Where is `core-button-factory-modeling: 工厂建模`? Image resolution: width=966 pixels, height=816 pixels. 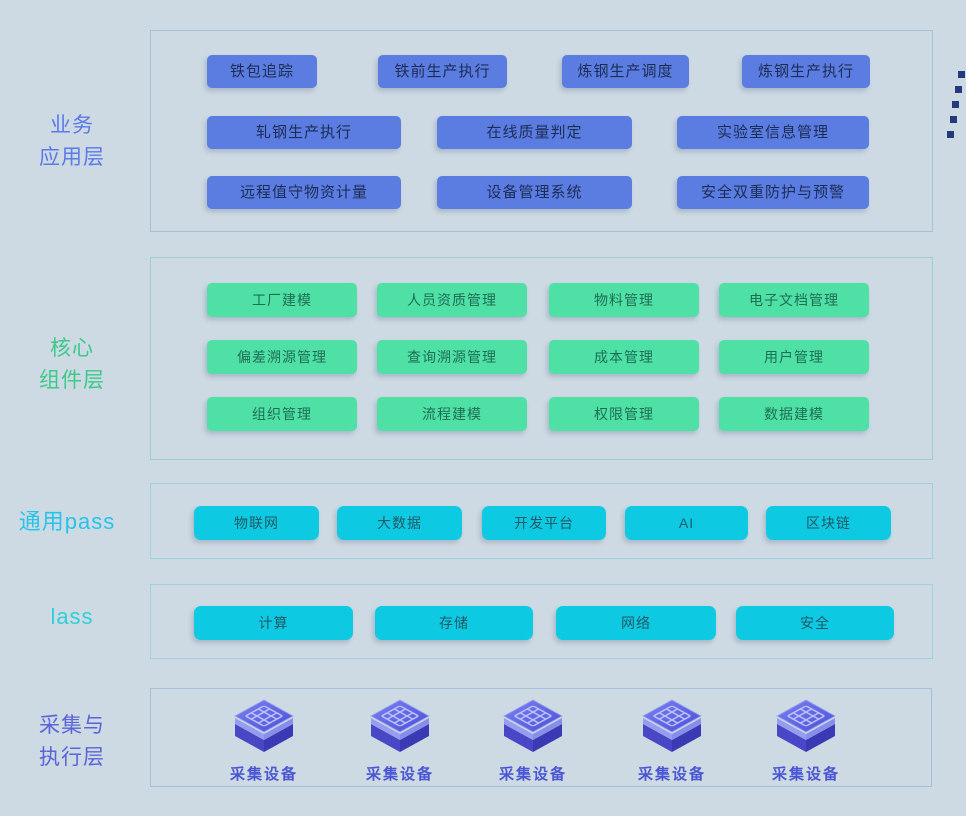 core-button-factory-modeling: 工厂建模 is located at coordinates (282, 300).